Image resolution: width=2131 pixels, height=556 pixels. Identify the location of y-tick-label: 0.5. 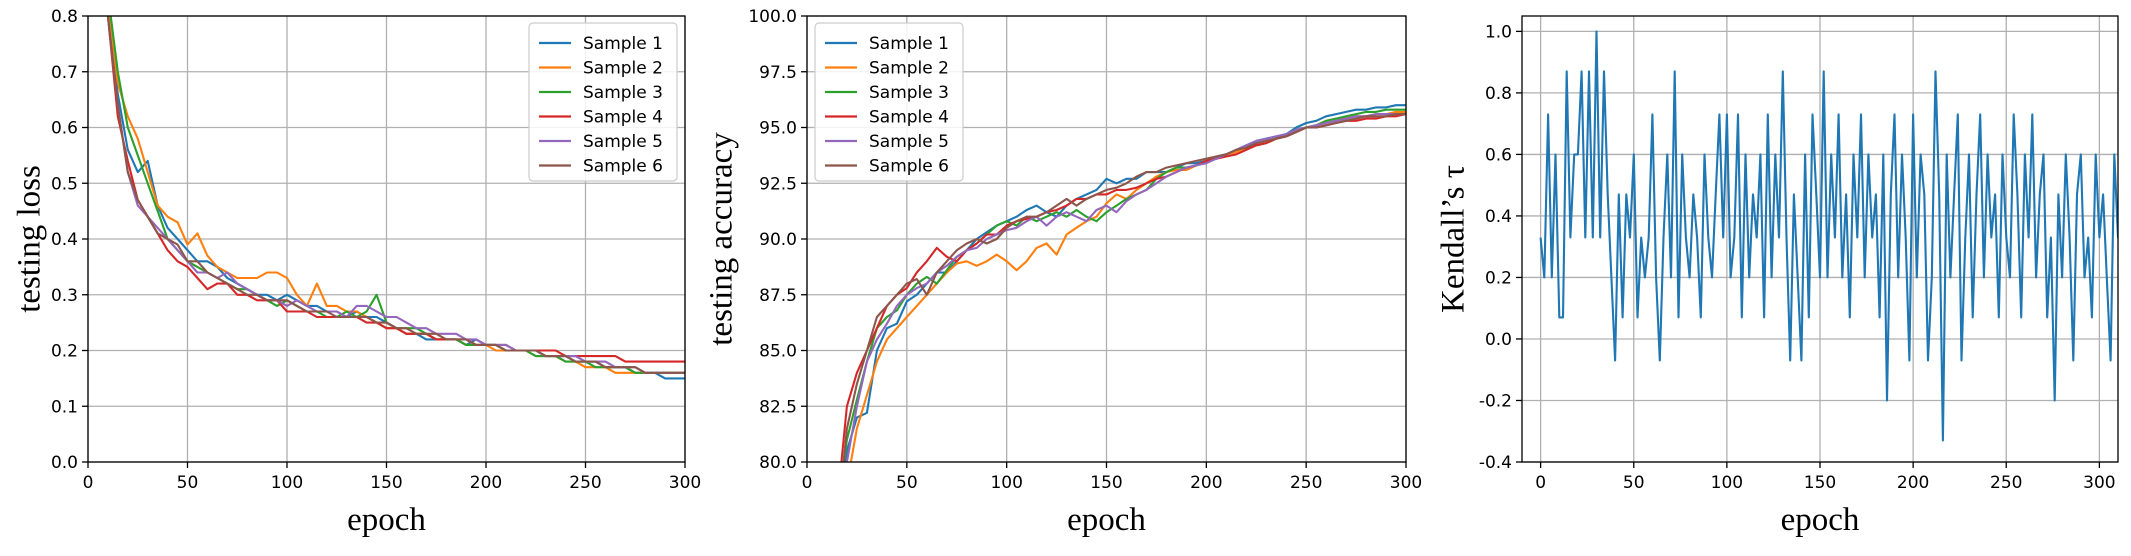
(64, 184).